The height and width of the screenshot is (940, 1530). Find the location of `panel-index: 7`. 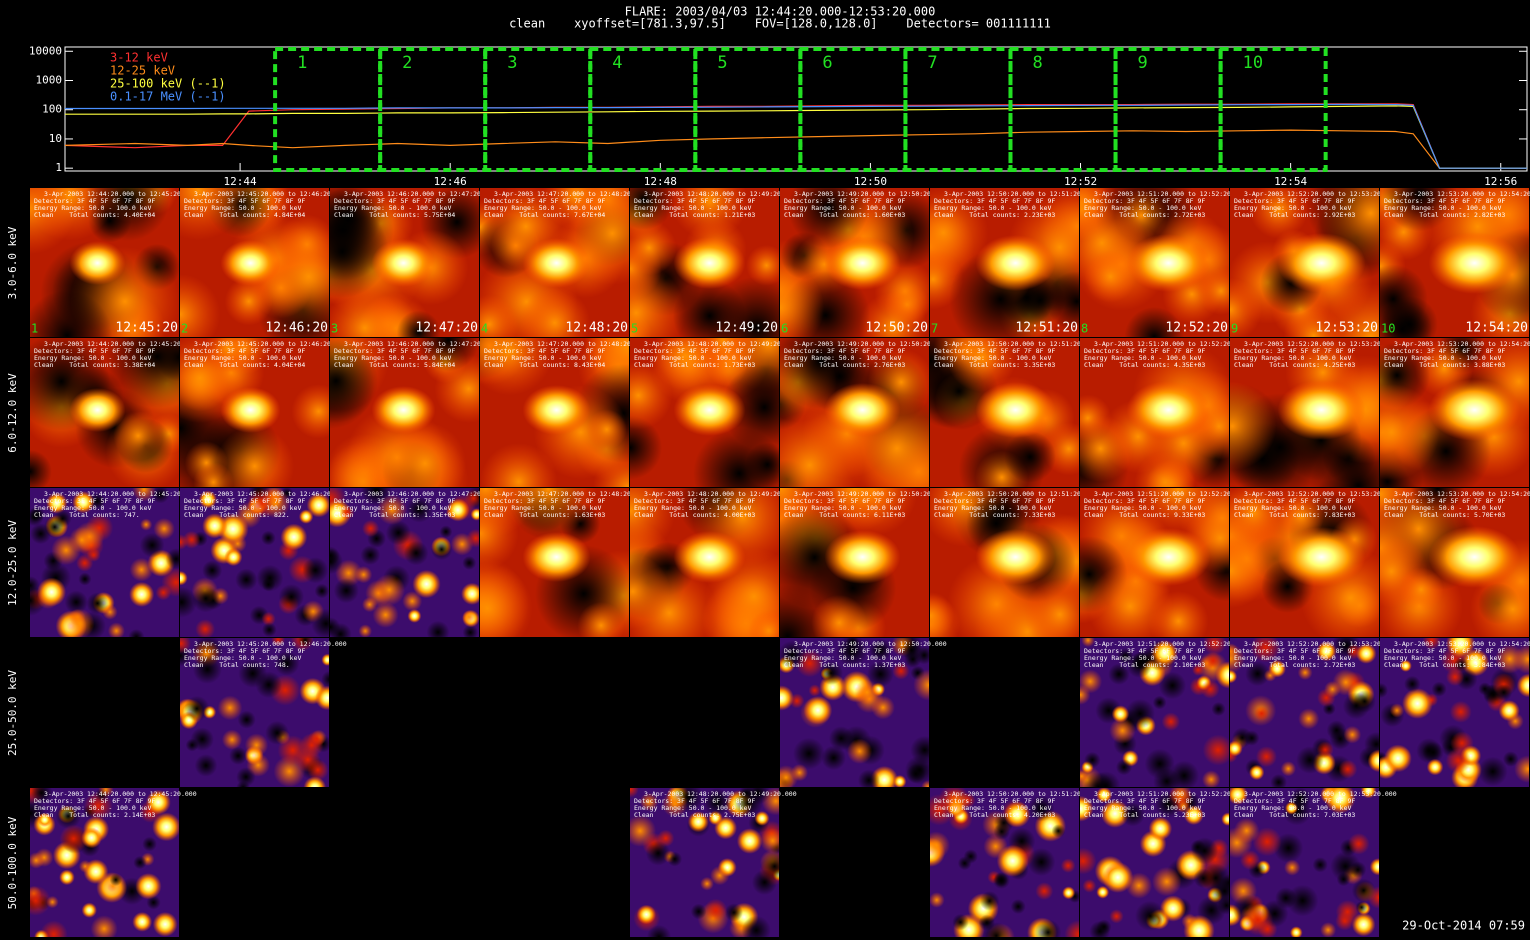

panel-index: 7 is located at coordinates (934, 329).